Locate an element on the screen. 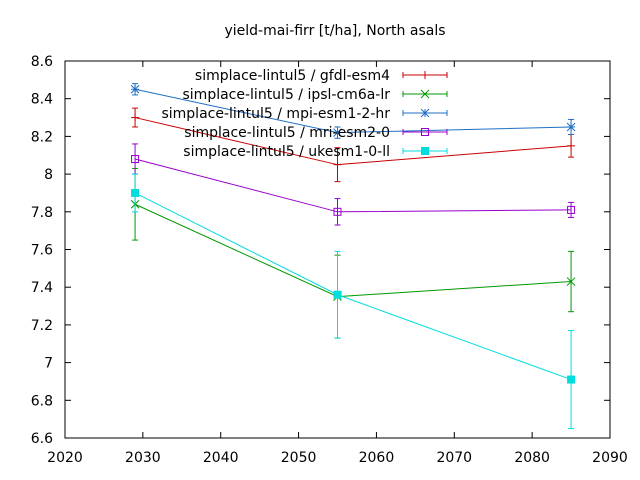 The width and height of the screenshot is (640, 480). x-tick-label: 2070 is located at coordinates (454, 458).